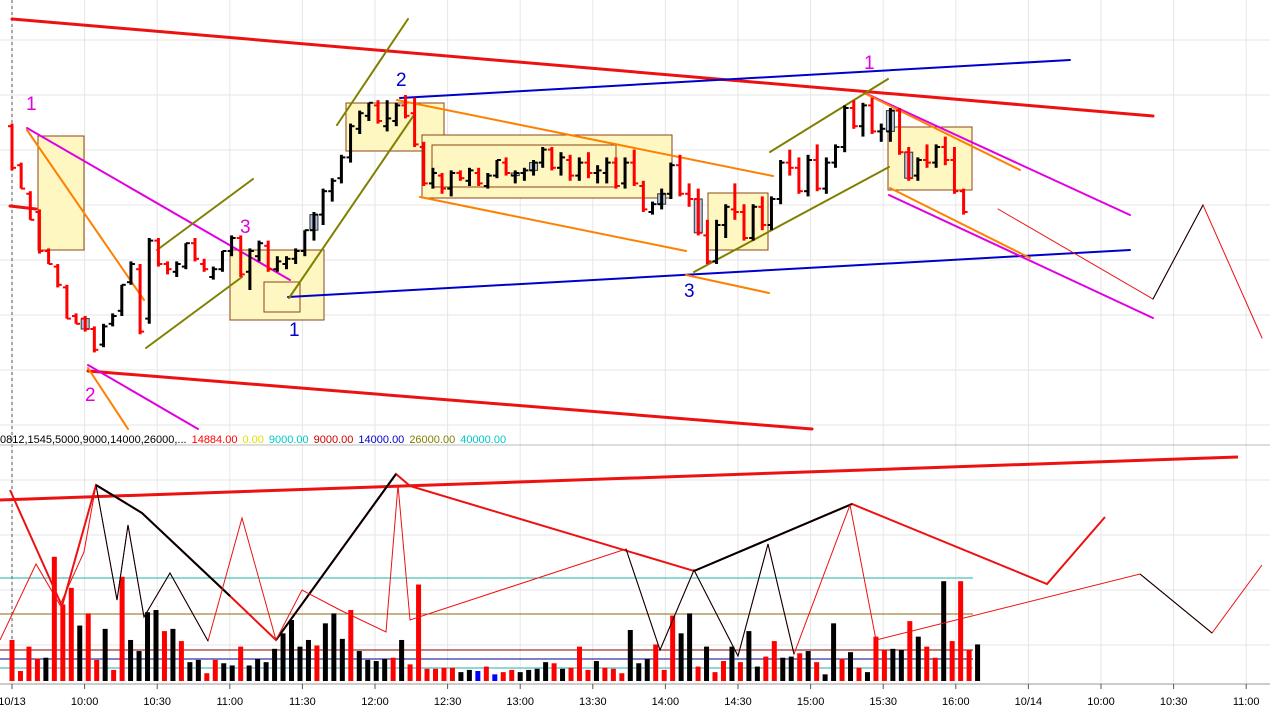 This screenshot has width=1270, height=709. Describe the element at coordinates (401, 80) in the screenshot. I see `wave-label: 2` at that location.